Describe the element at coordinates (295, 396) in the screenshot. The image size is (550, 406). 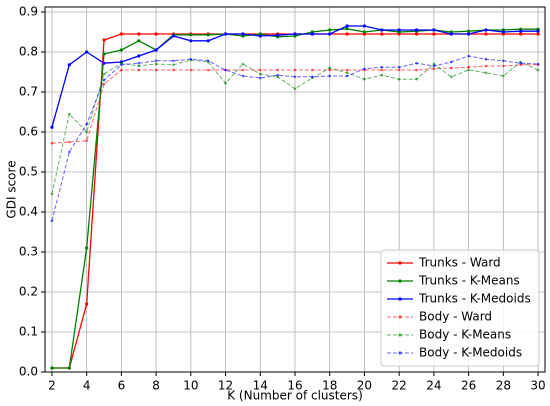
I see `x-axis-label: K (Number of clusters)` at that location.